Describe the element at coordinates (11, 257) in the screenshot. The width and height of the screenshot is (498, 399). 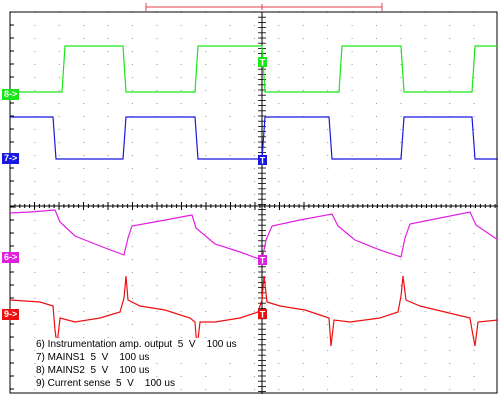
I see `channel-6-marker: 6->` at that location.